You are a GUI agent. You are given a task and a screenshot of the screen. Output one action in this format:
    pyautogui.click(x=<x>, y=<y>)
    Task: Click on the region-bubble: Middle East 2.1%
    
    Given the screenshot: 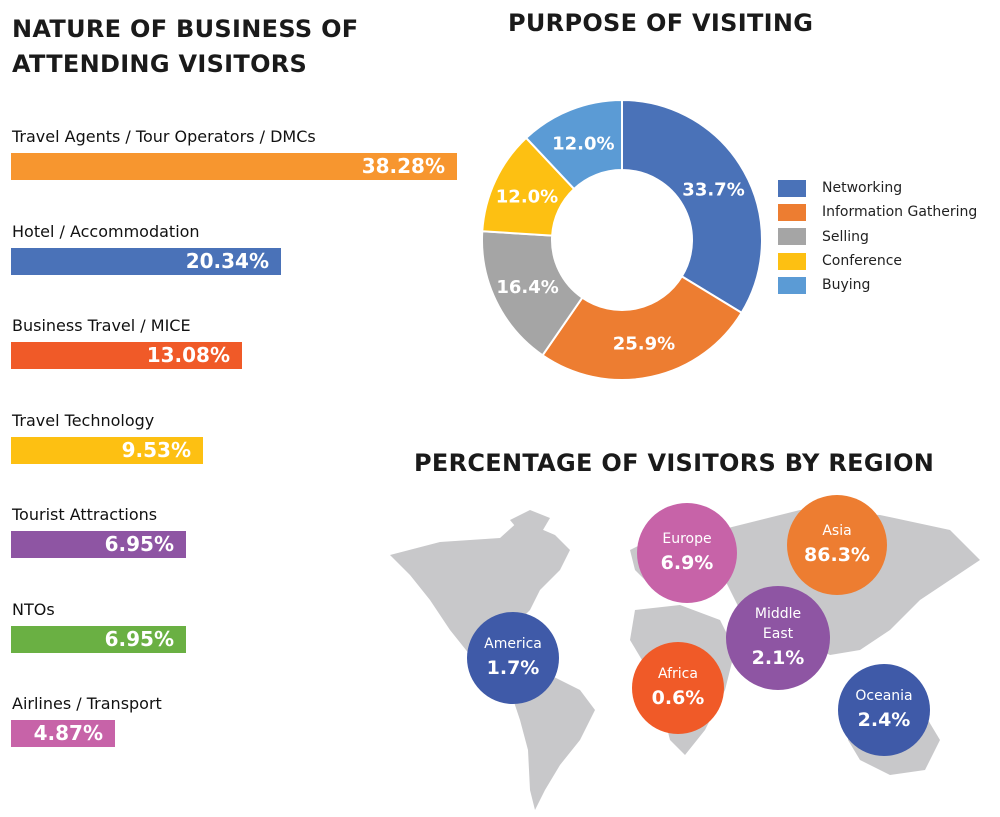 What is the action you would take?
    pyautogui.click(x=778, y=638)
    